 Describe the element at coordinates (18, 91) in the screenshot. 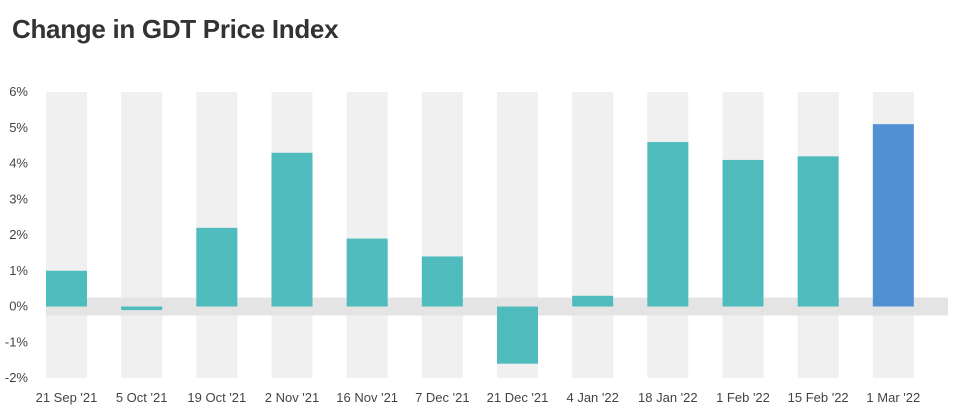

I see `y-tick-label: 6%` at that location.